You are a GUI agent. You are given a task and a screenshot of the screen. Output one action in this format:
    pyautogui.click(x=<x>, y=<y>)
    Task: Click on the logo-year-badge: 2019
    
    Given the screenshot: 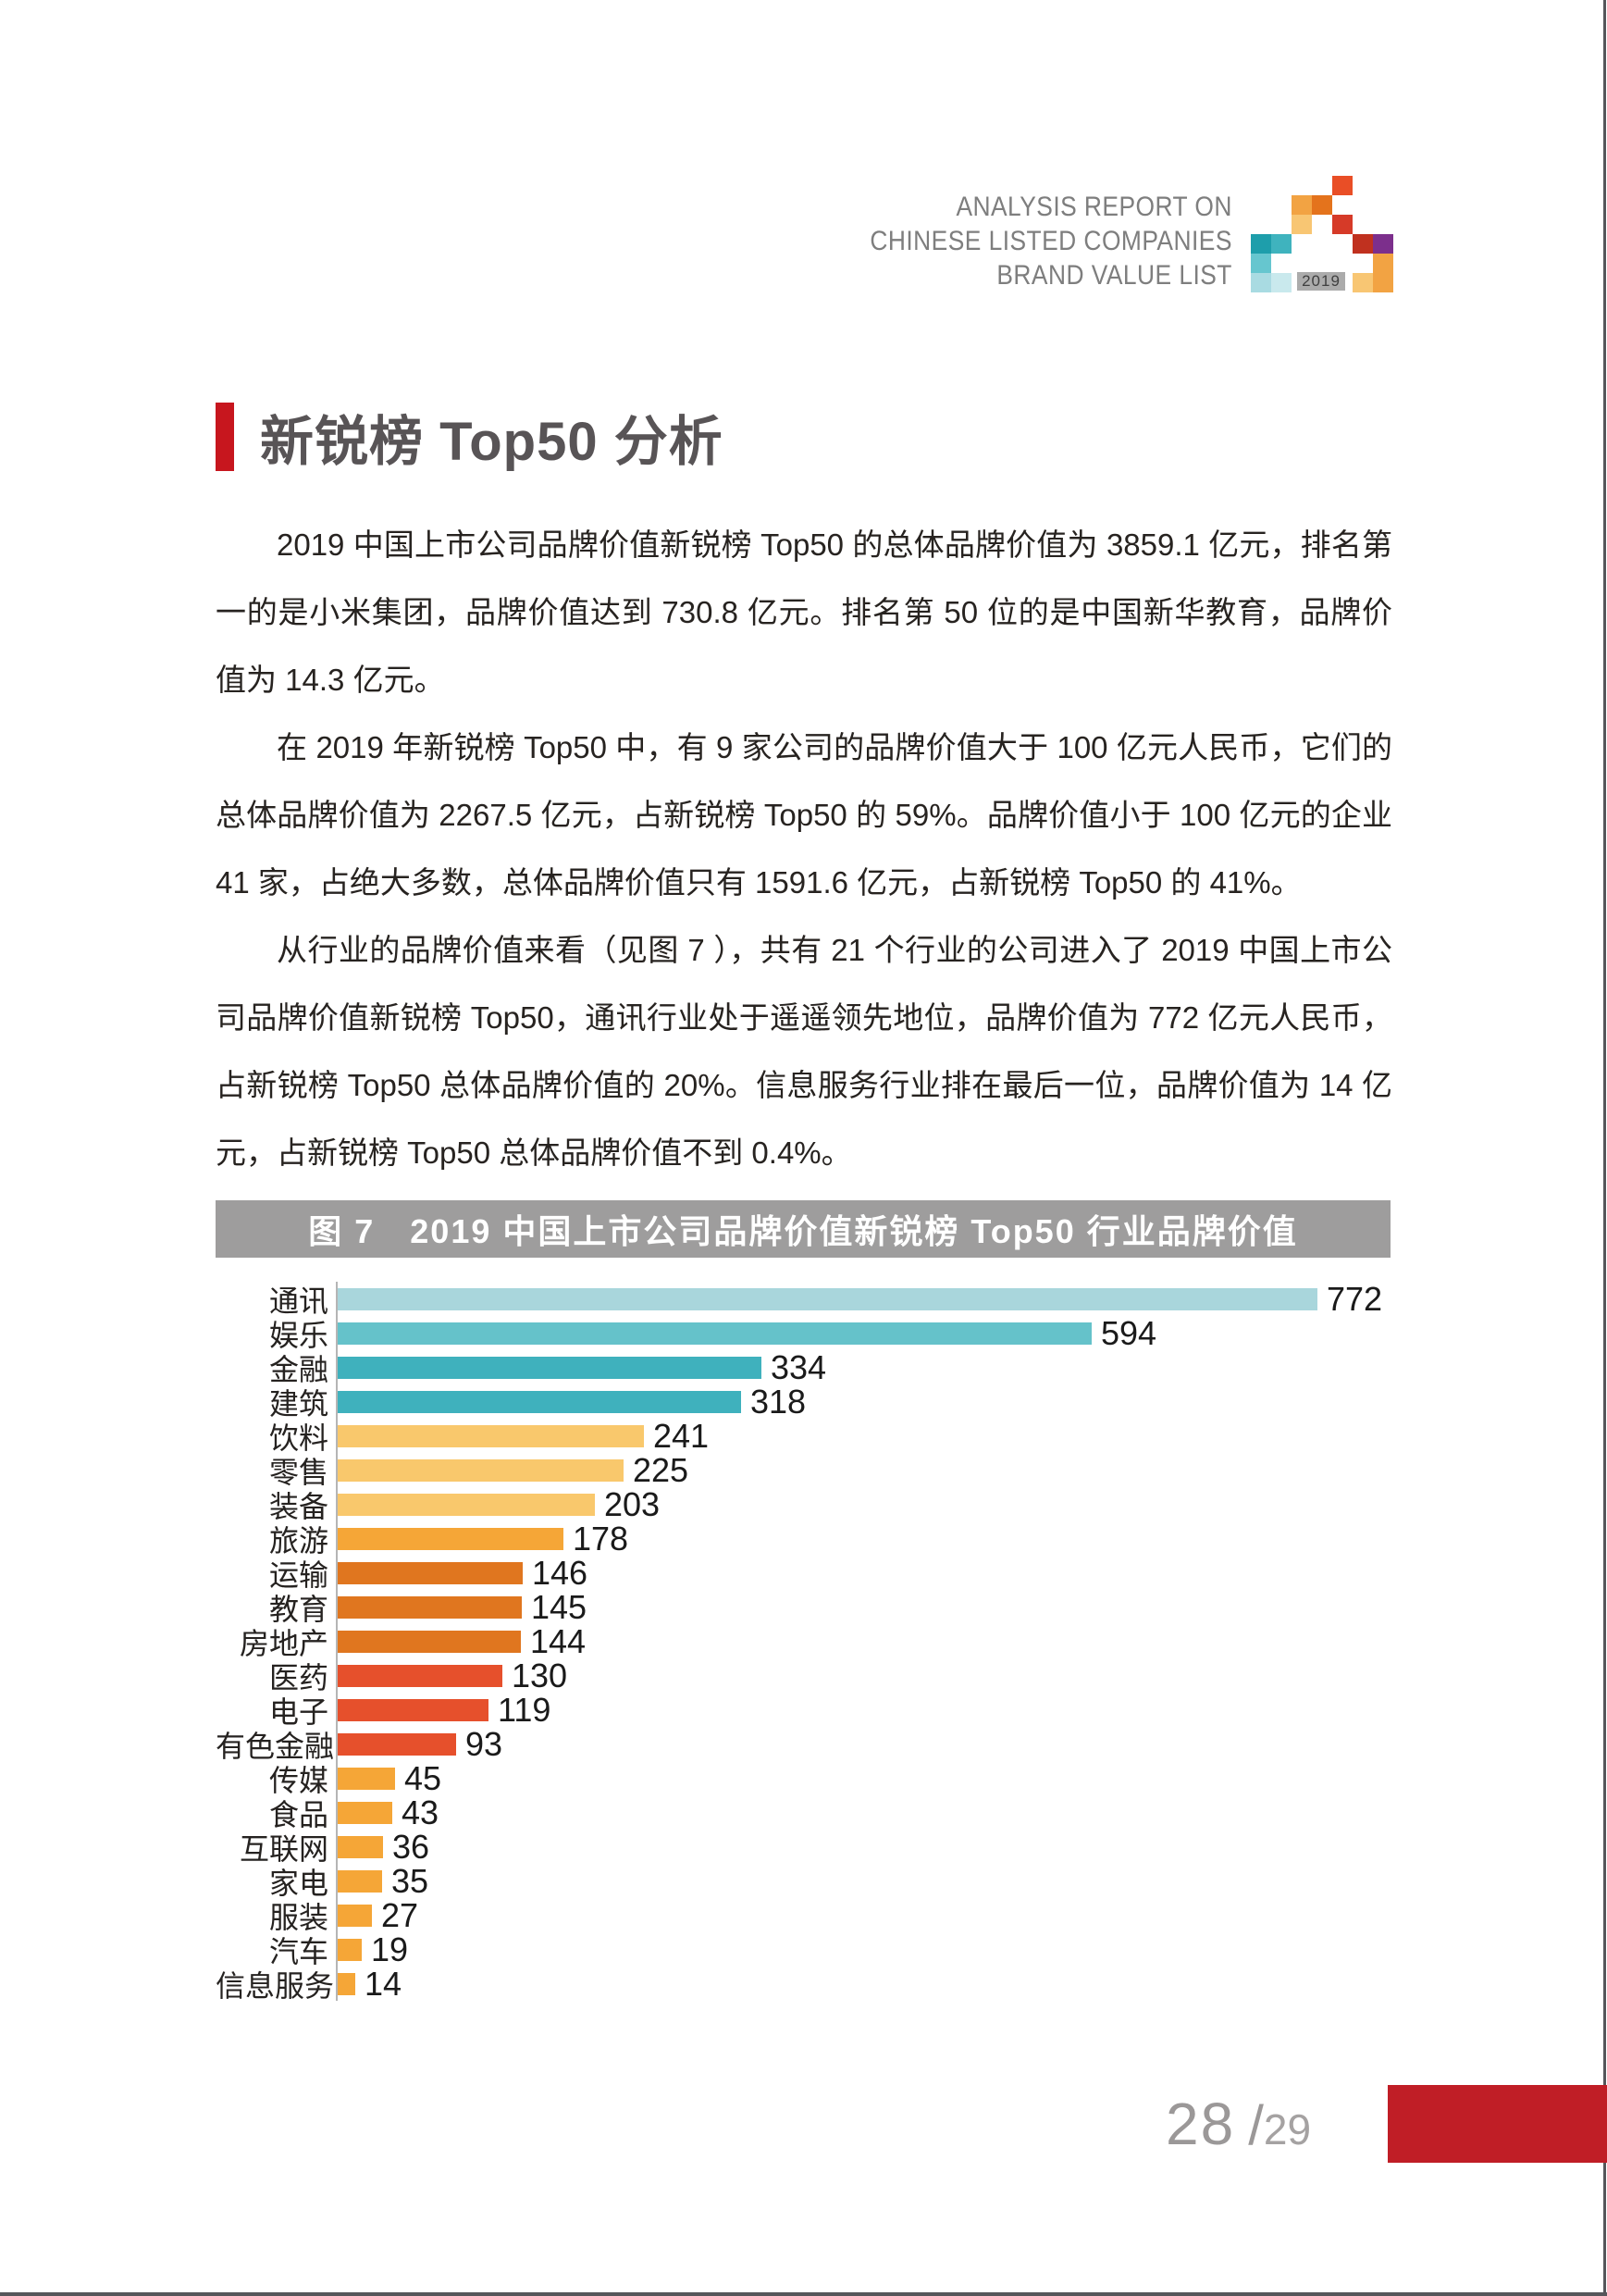 What is the action you would take?
    pyautogui.click(x=1321, y=281)
    